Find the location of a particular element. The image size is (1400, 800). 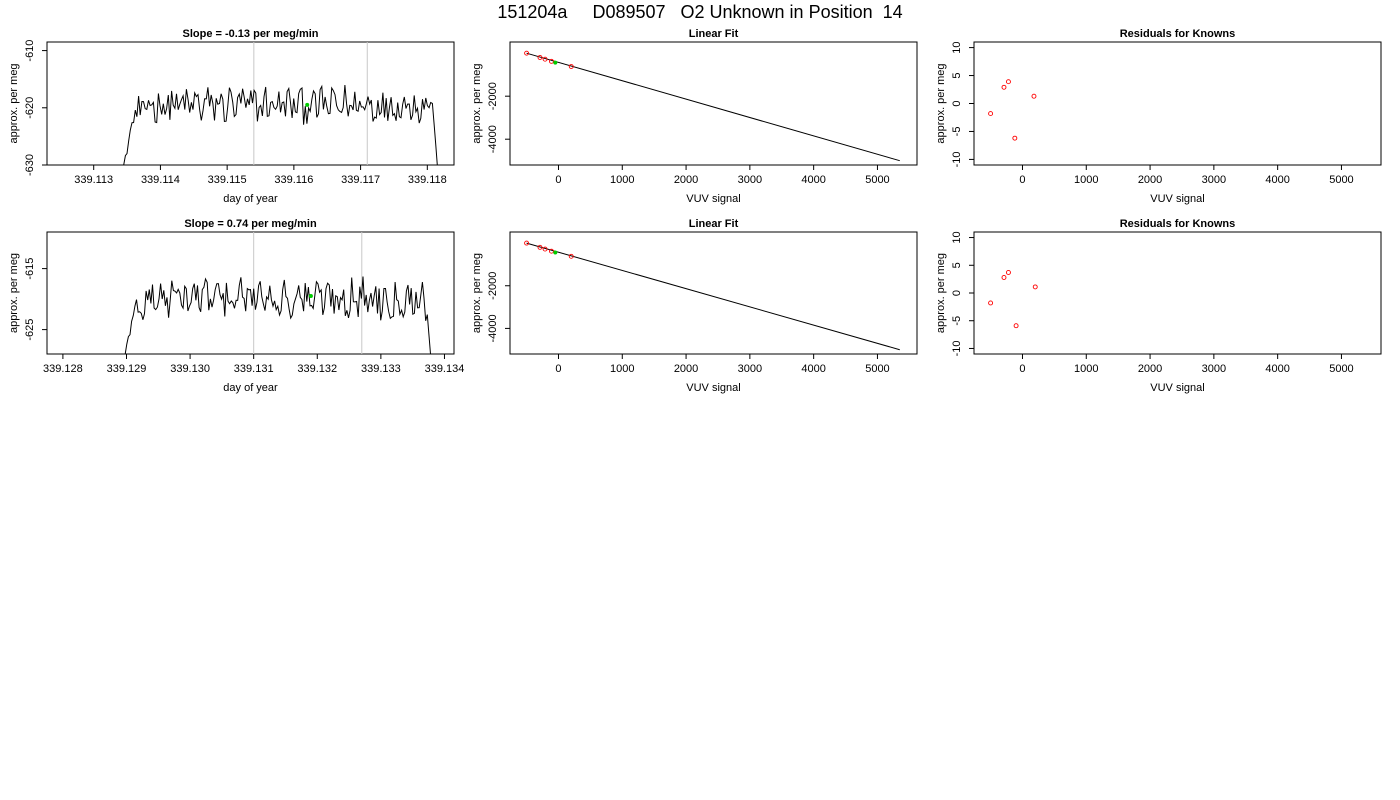

x-tick-label: 339.132 is located at coordinates (317, 369).